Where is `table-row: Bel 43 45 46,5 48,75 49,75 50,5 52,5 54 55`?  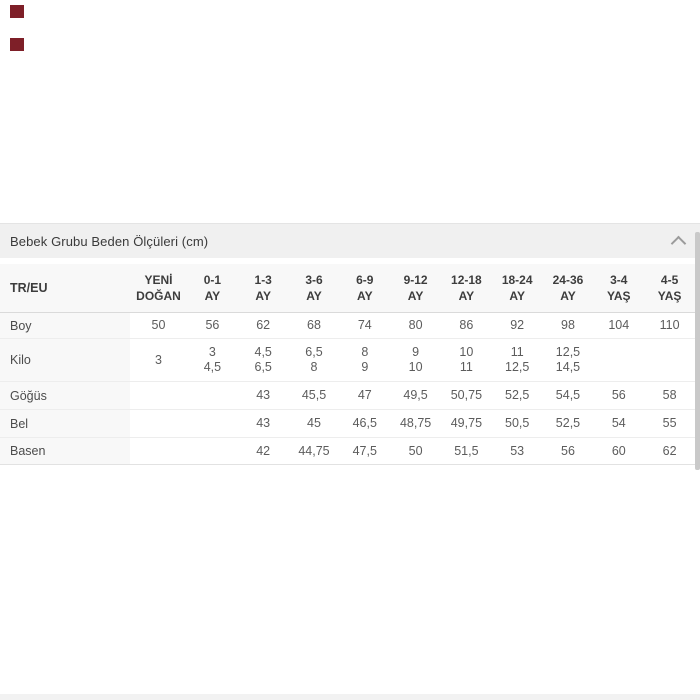 table-row: Bel 43 45 46,5 48,75 49,75 50,5 52,5 54 55 is located at coordinates (347, 423).